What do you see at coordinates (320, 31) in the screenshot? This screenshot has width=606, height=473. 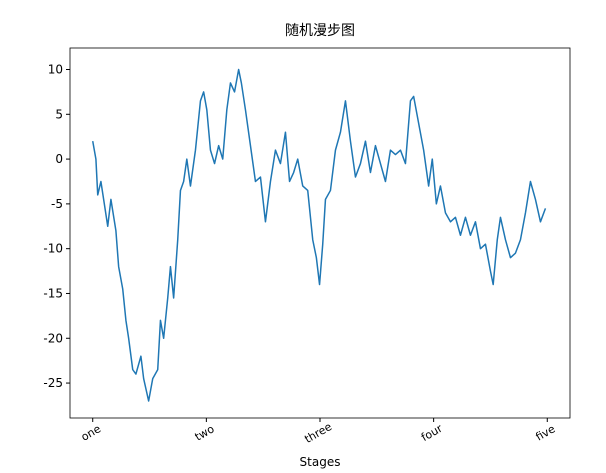 I see `chart-title: 随机漫步图` at bounding box center [320, 31].